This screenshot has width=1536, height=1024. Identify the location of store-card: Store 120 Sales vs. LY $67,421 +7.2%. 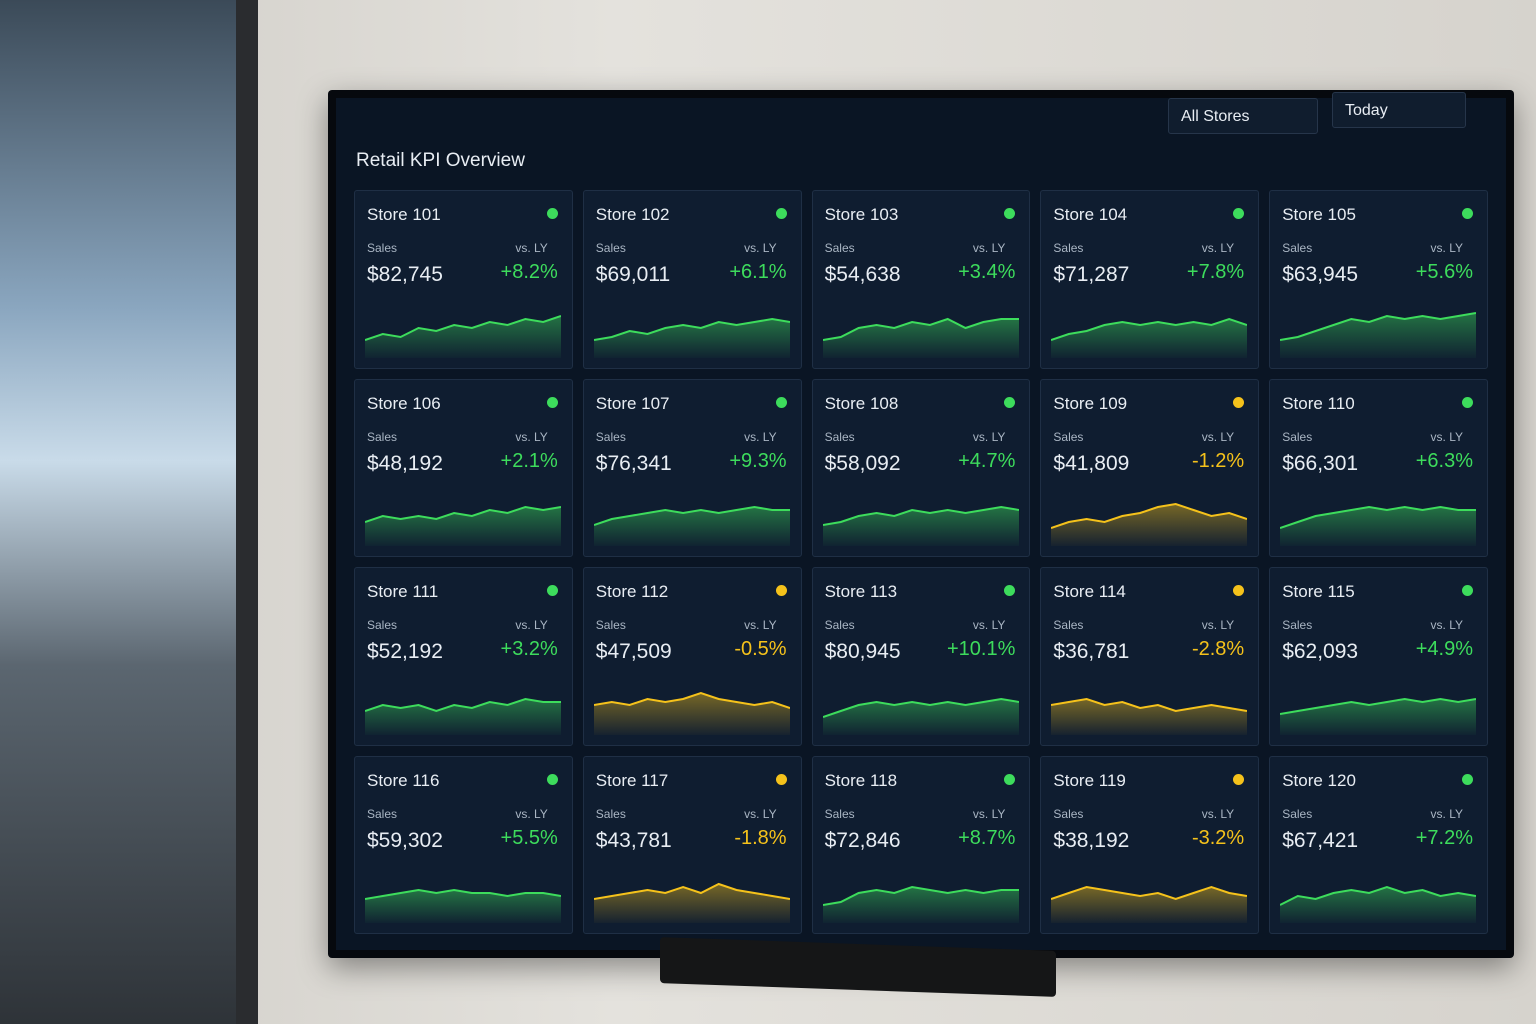
(1378, 844).